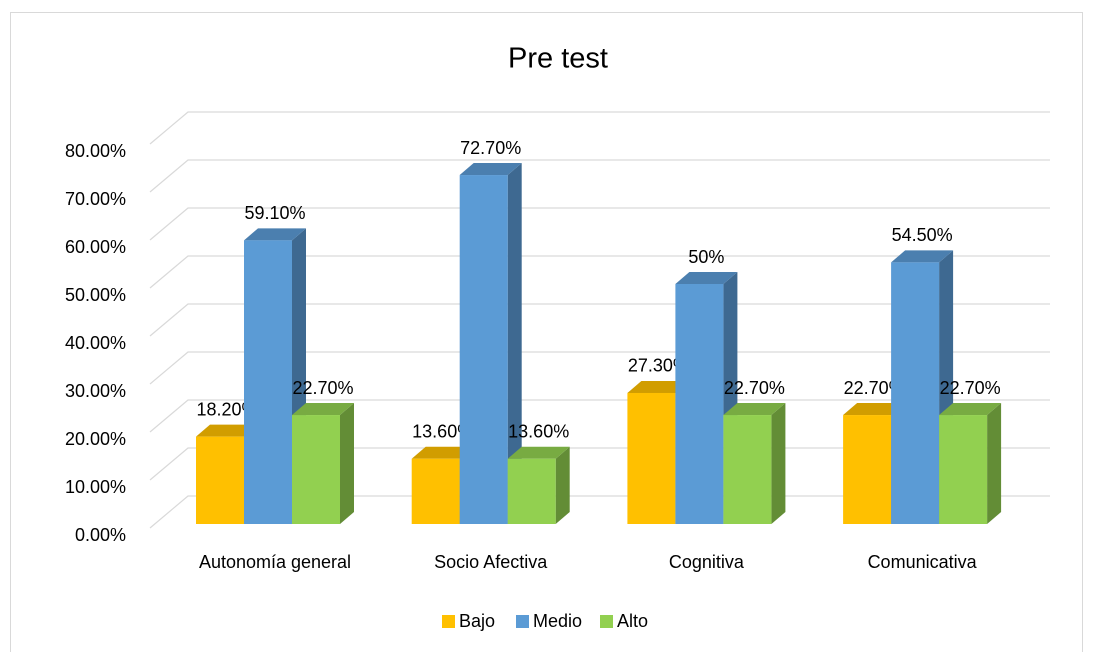 This screenshot has width=1094, height=652. What do you see at coordinates (95, 391) in the screenshot?
I see `y-tick-label: 30.00%` at bounding box center [95, 391].